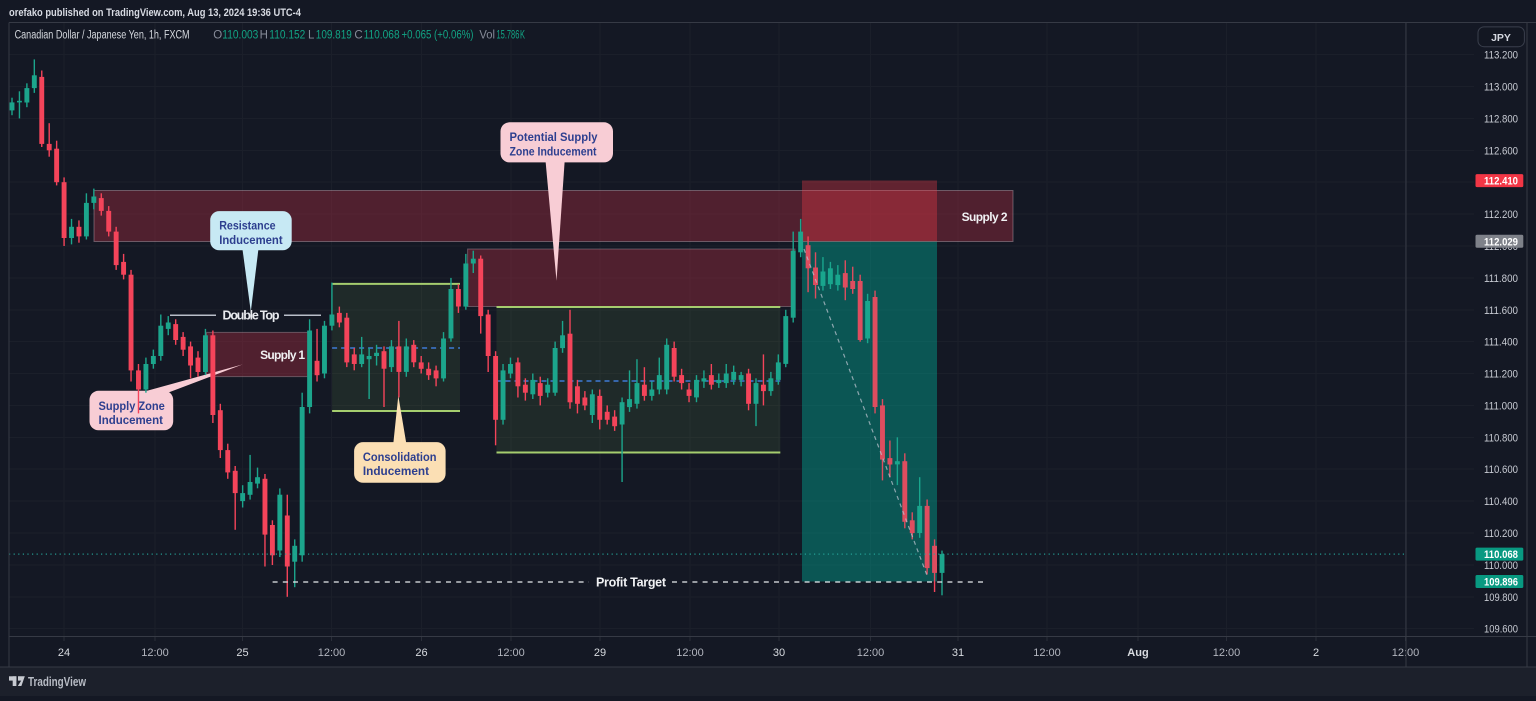 This screenshot has height=701, width=1536. I want to click on svg-text: Supply Zone, so click(132, 406).